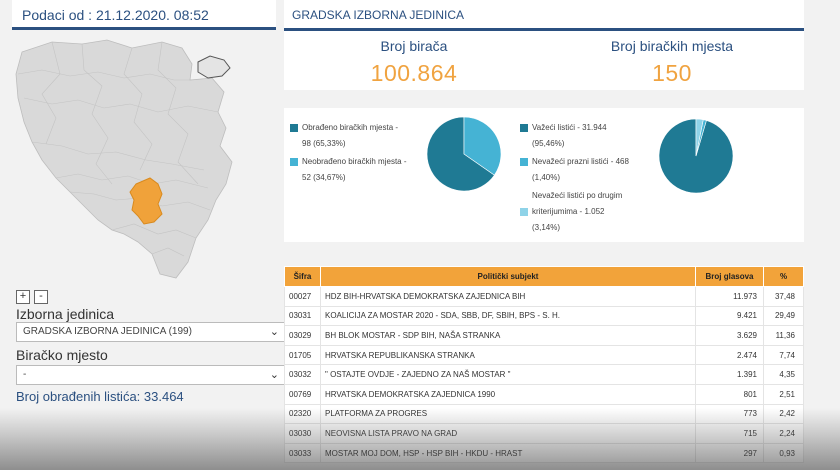  I want to click on vote-percent: 2,42, so click(783, 414).